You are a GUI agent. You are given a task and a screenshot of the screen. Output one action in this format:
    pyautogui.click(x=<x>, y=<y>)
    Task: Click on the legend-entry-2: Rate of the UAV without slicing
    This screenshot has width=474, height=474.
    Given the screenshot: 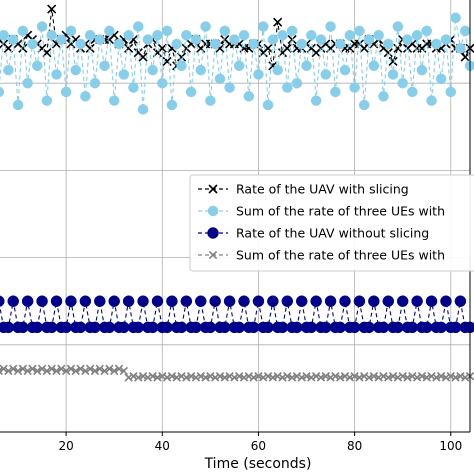 What is the action you would take?
    pyautogui.click(x=313, y=233)
    